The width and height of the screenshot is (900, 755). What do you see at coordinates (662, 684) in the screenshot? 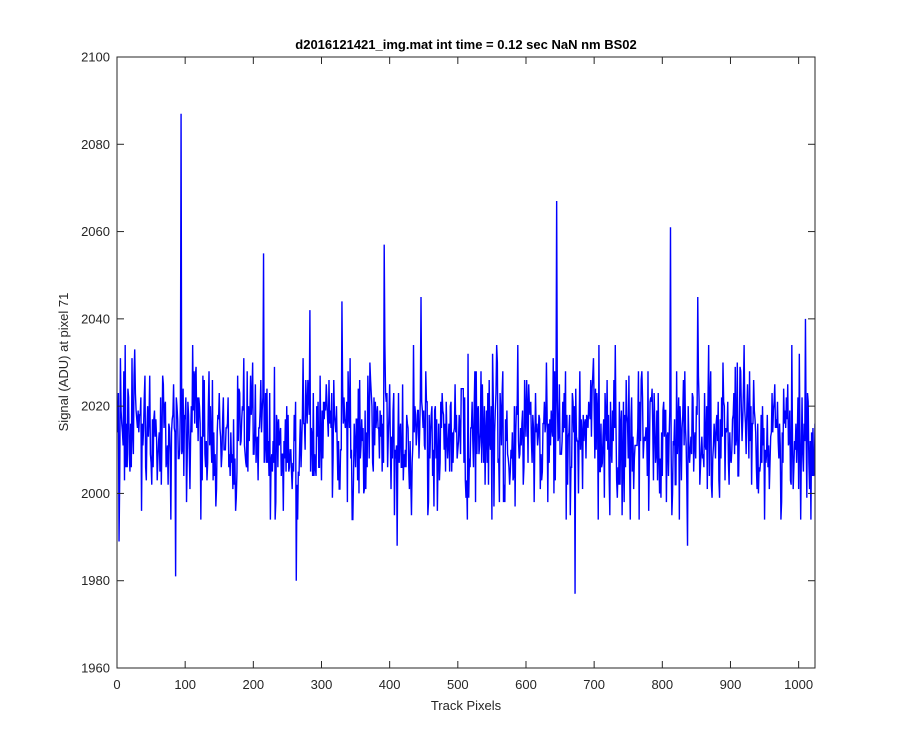
I see `x-tick-label: 800` at bounding box center [662, 684].